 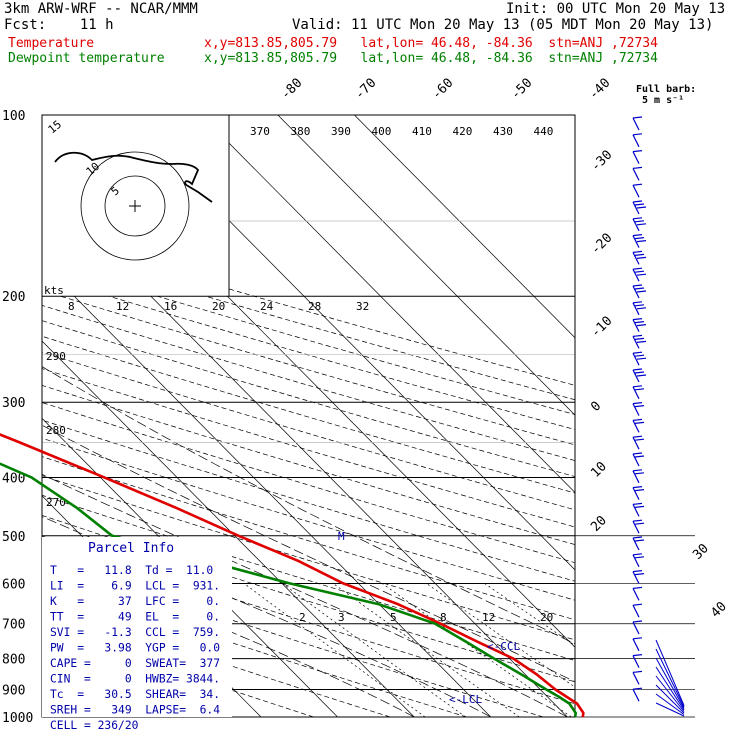 What do you see at coordinates (291, 89) in the screenshot?
I see `isotherm-tick-label: -80` at bounding box center [291, 89].